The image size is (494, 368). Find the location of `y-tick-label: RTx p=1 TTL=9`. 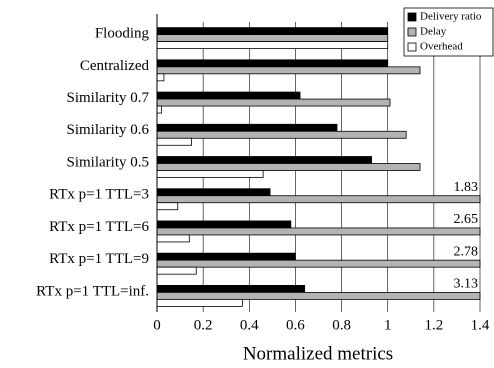

y-tick-label: RTx p=1 TTL=9 is located at coordinates (99, 259).